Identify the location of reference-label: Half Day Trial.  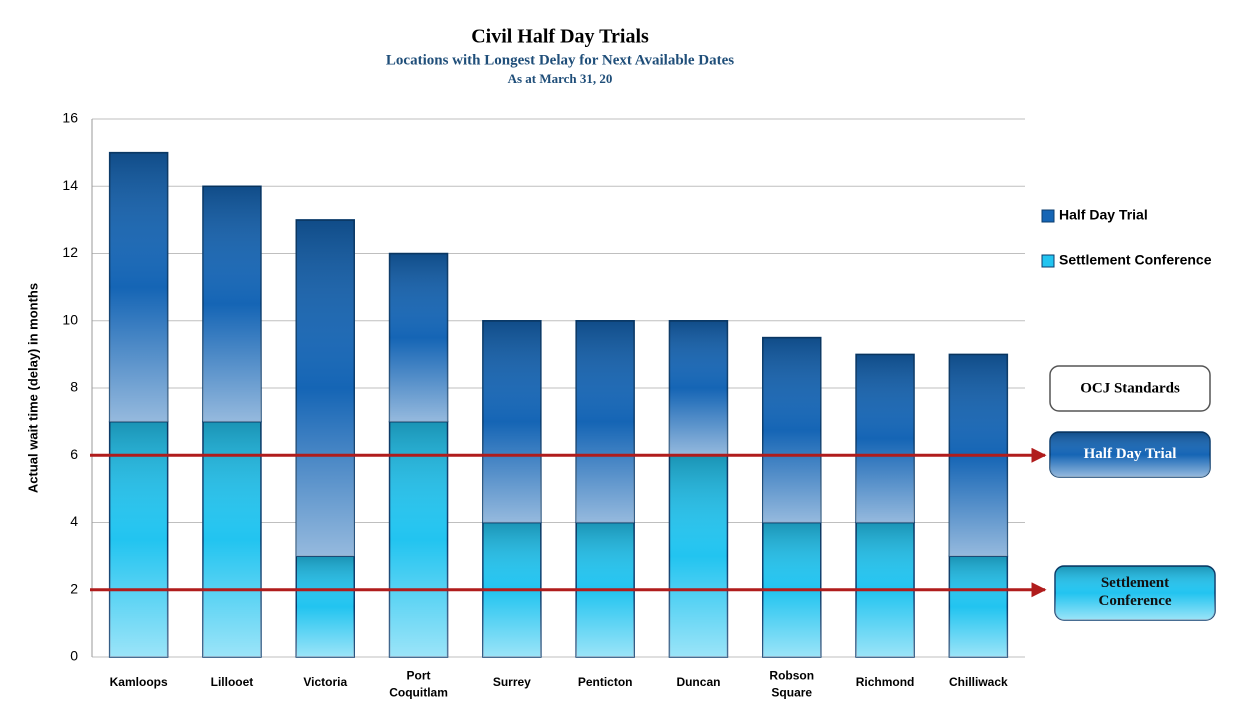
(1130, 454).